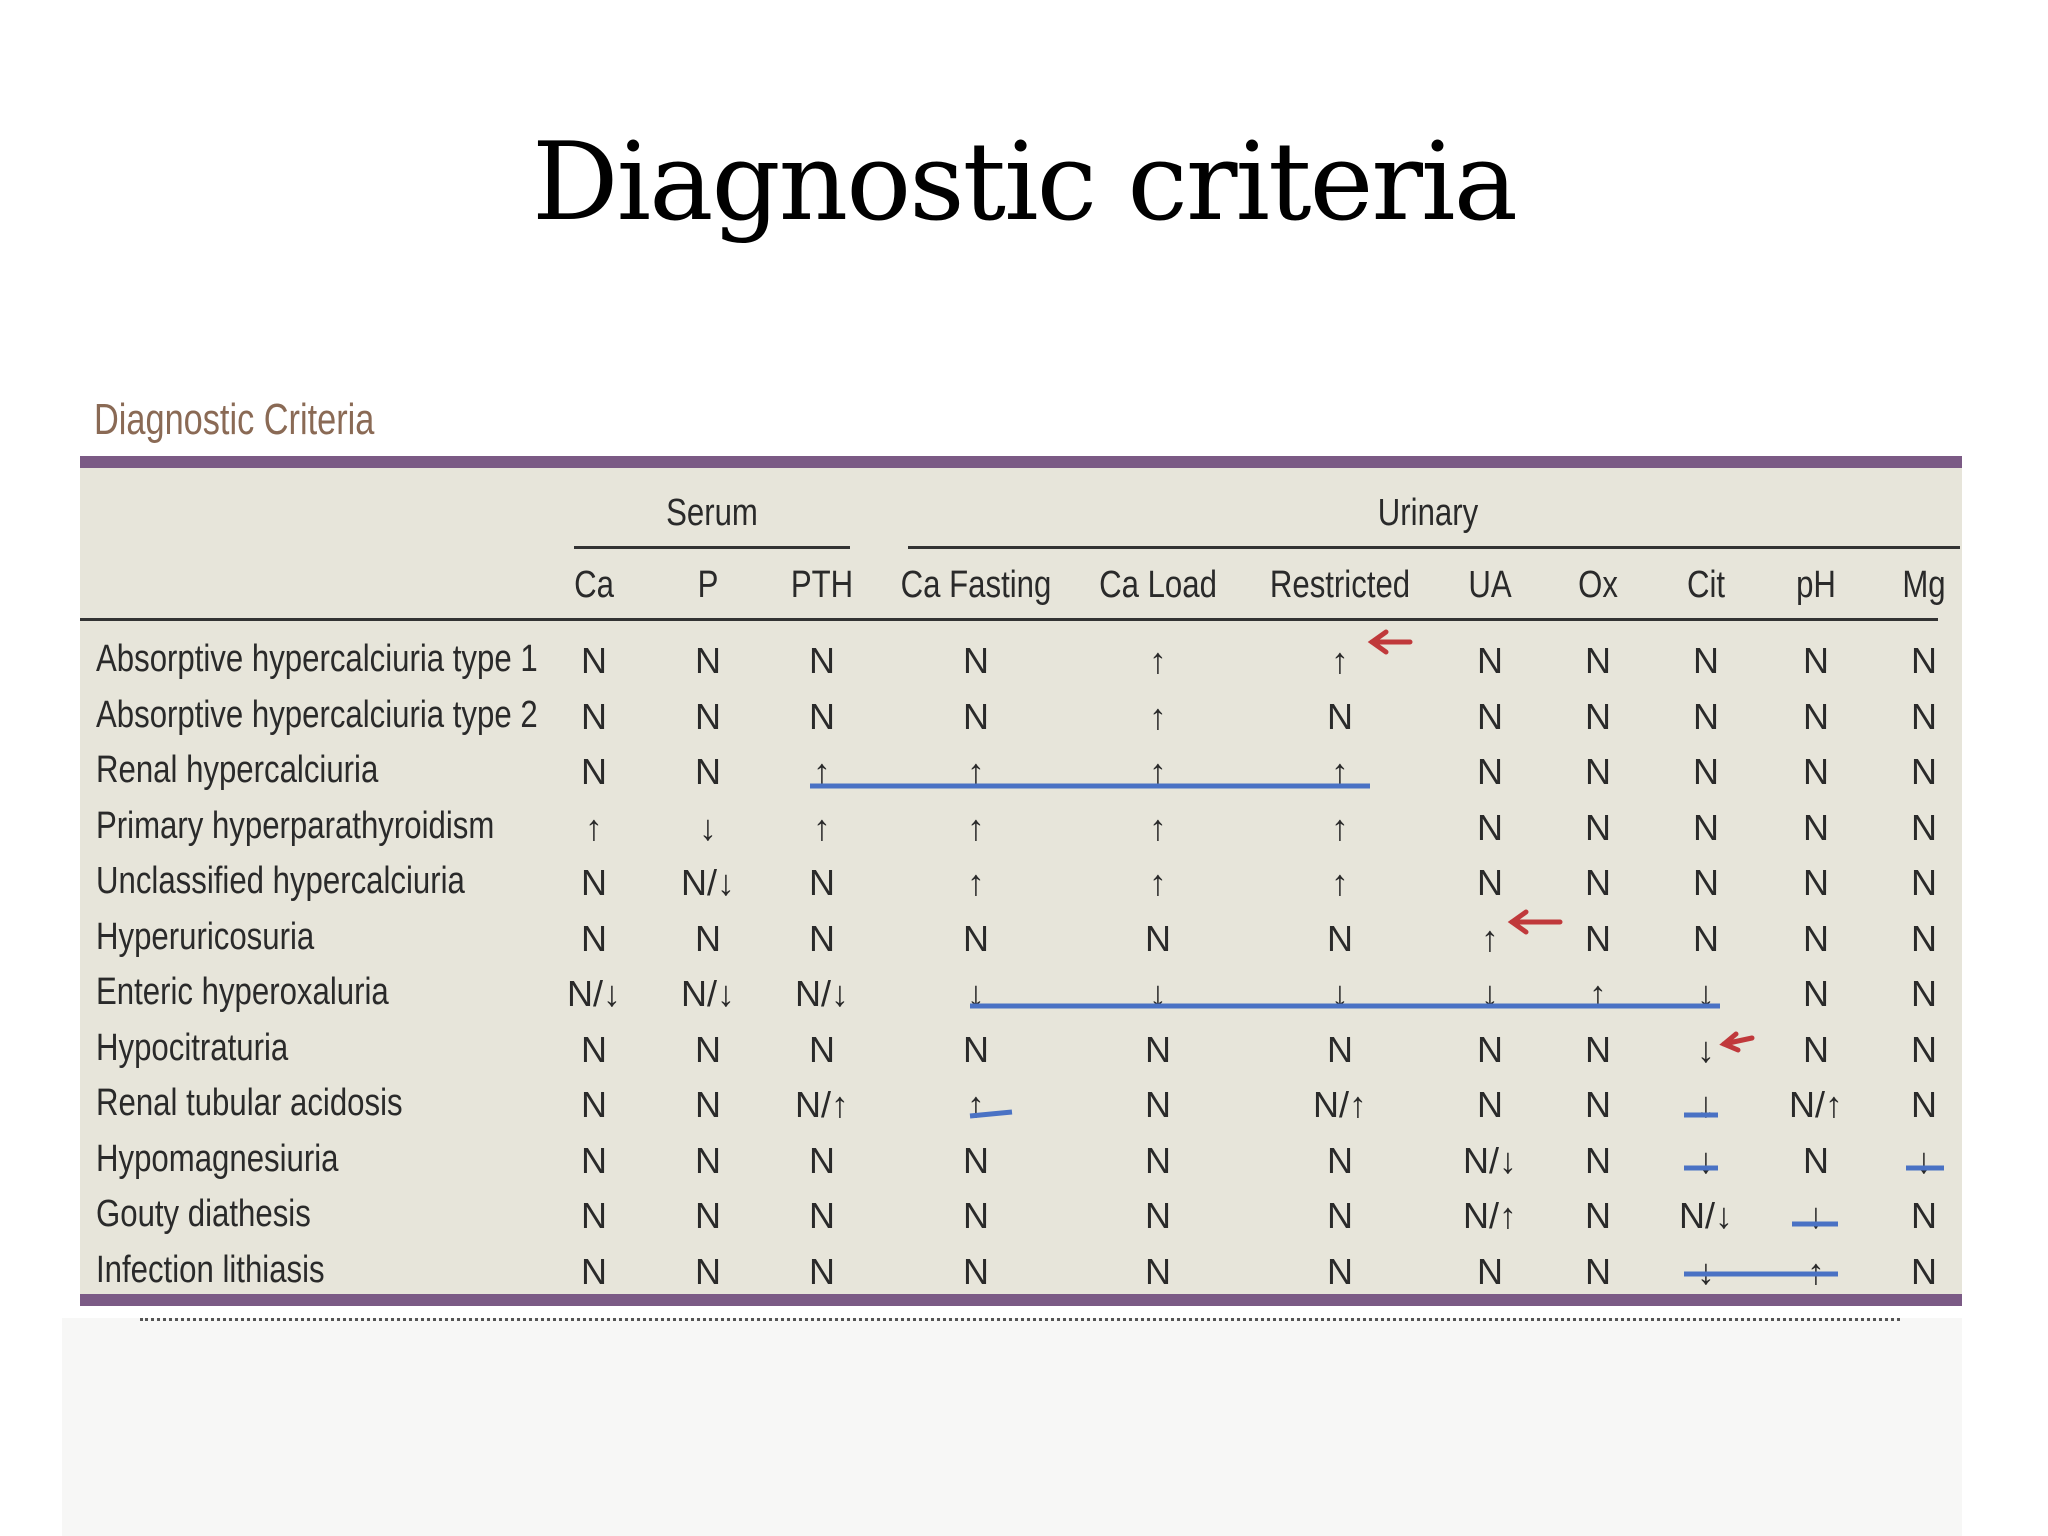 The image size is (2048, 1536). Describe the element at coordinates (203, 1214) in the screenshot. I see `row-label: Gouty diathesis` at that location.